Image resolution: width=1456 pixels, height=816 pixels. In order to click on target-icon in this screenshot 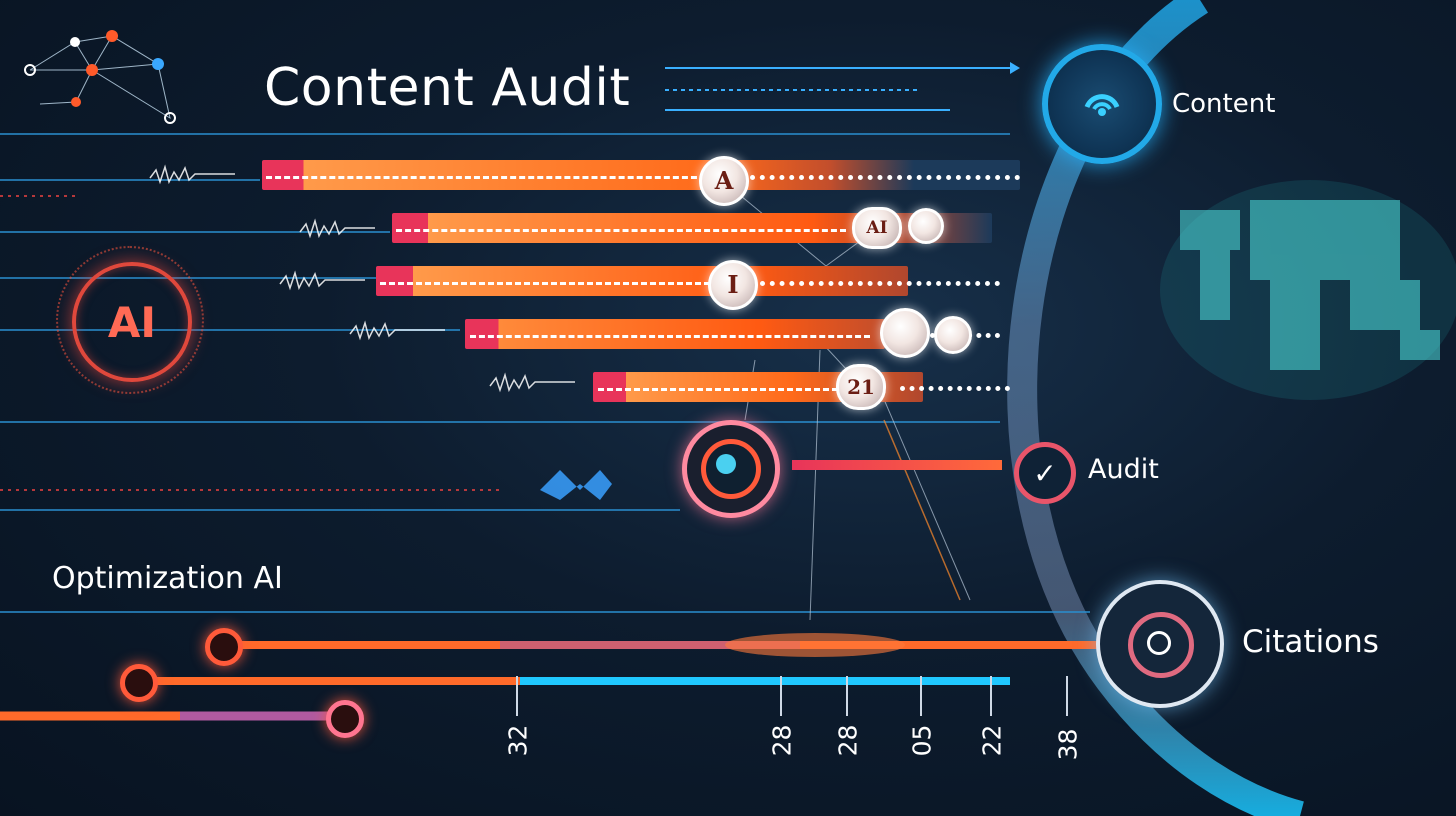, I will do `click(1160, 644)`.